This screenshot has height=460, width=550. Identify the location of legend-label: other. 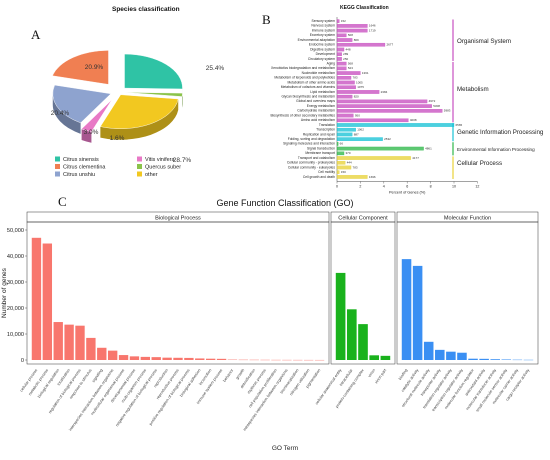
(151, 175).